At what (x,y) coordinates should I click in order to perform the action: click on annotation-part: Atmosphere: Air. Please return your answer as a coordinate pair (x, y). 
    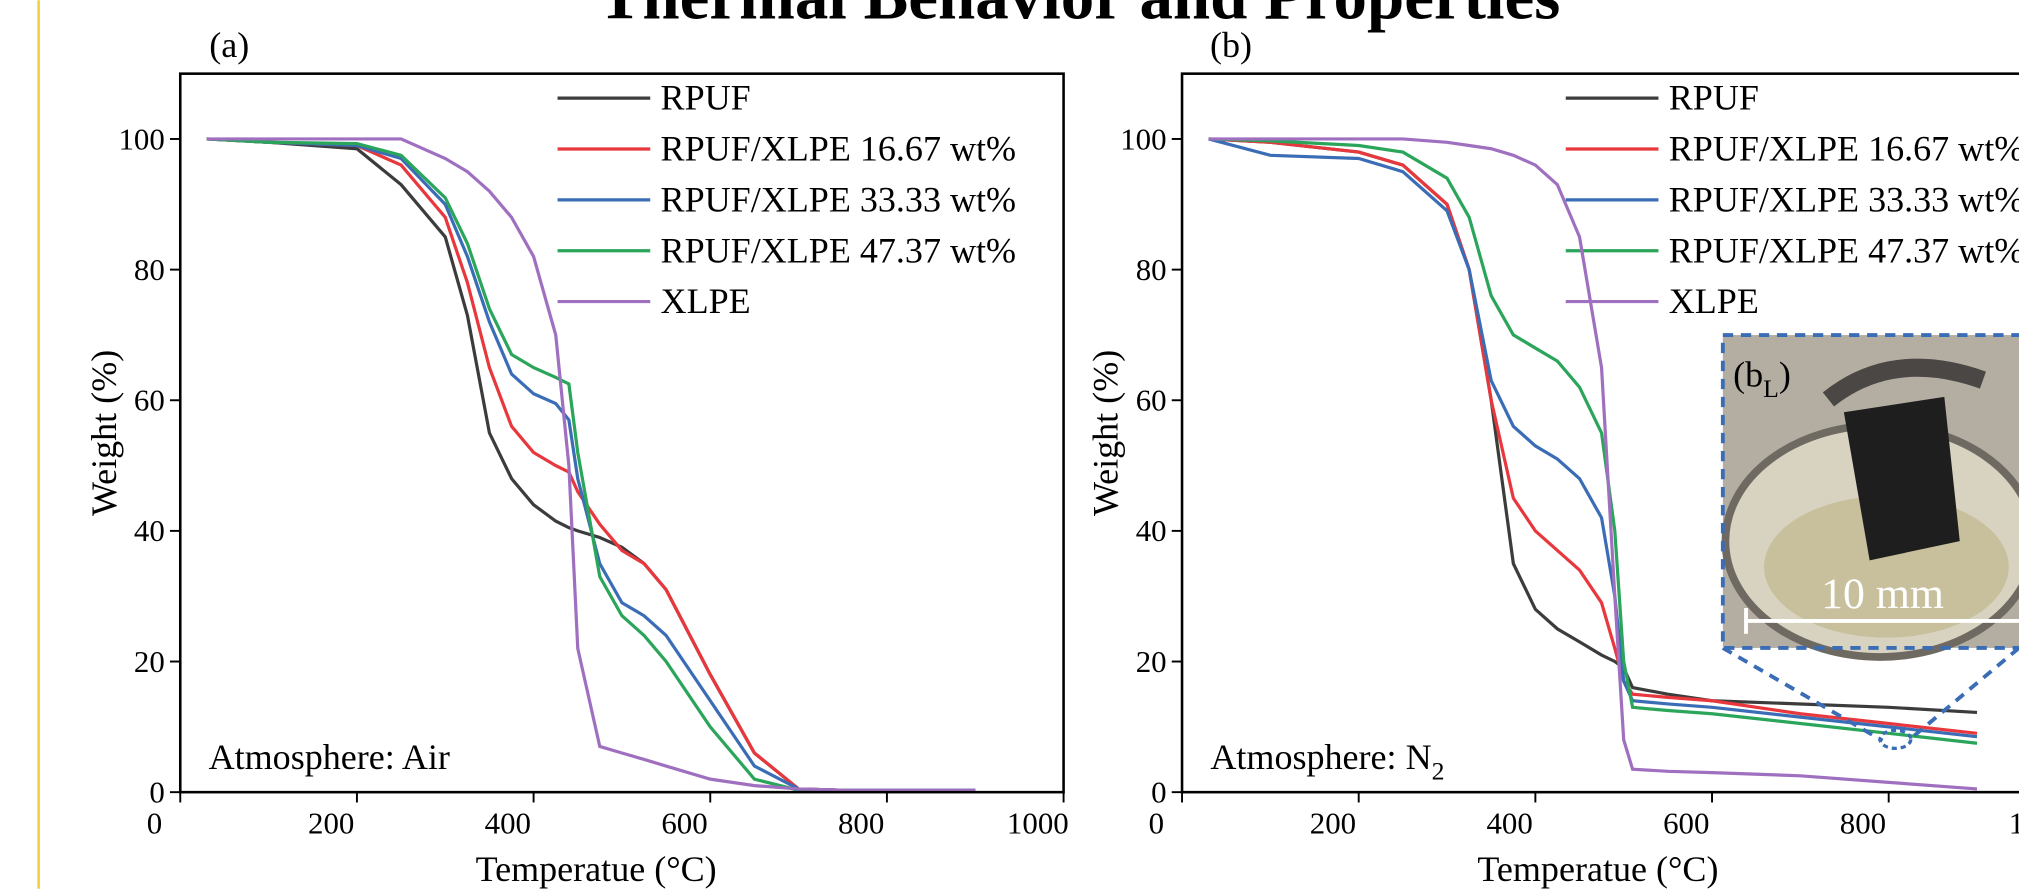
    Looking at the image, I should click on (329, 757).